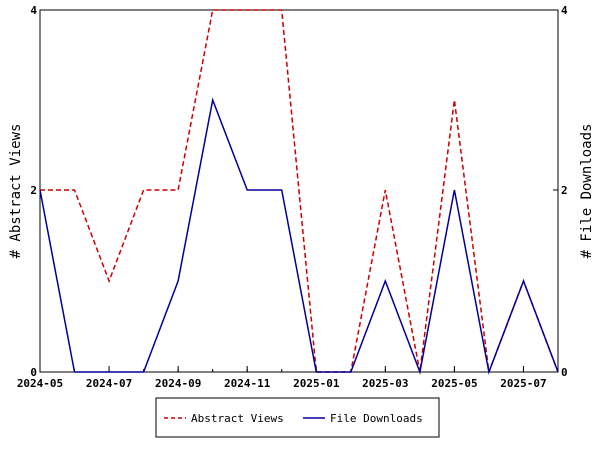  I want to click on x-tick-label: 2025-07, so click(523, 383).